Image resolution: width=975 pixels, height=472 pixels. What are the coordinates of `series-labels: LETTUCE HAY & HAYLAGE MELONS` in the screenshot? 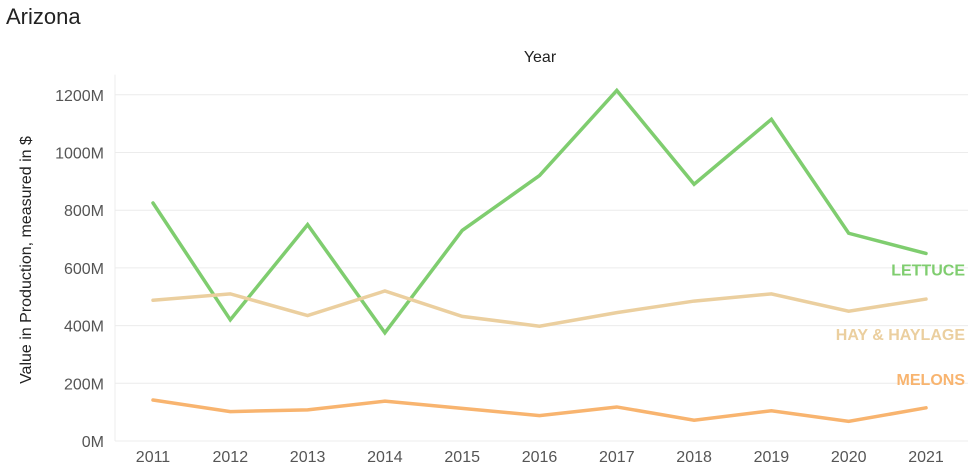 It's located at (901, 325).